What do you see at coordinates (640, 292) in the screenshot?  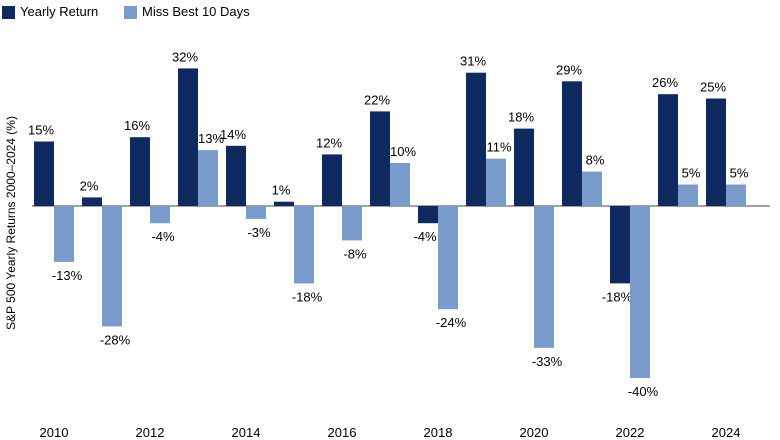 I see `bar-miss-best-10-days-2022` at bounding box center [640, 292].